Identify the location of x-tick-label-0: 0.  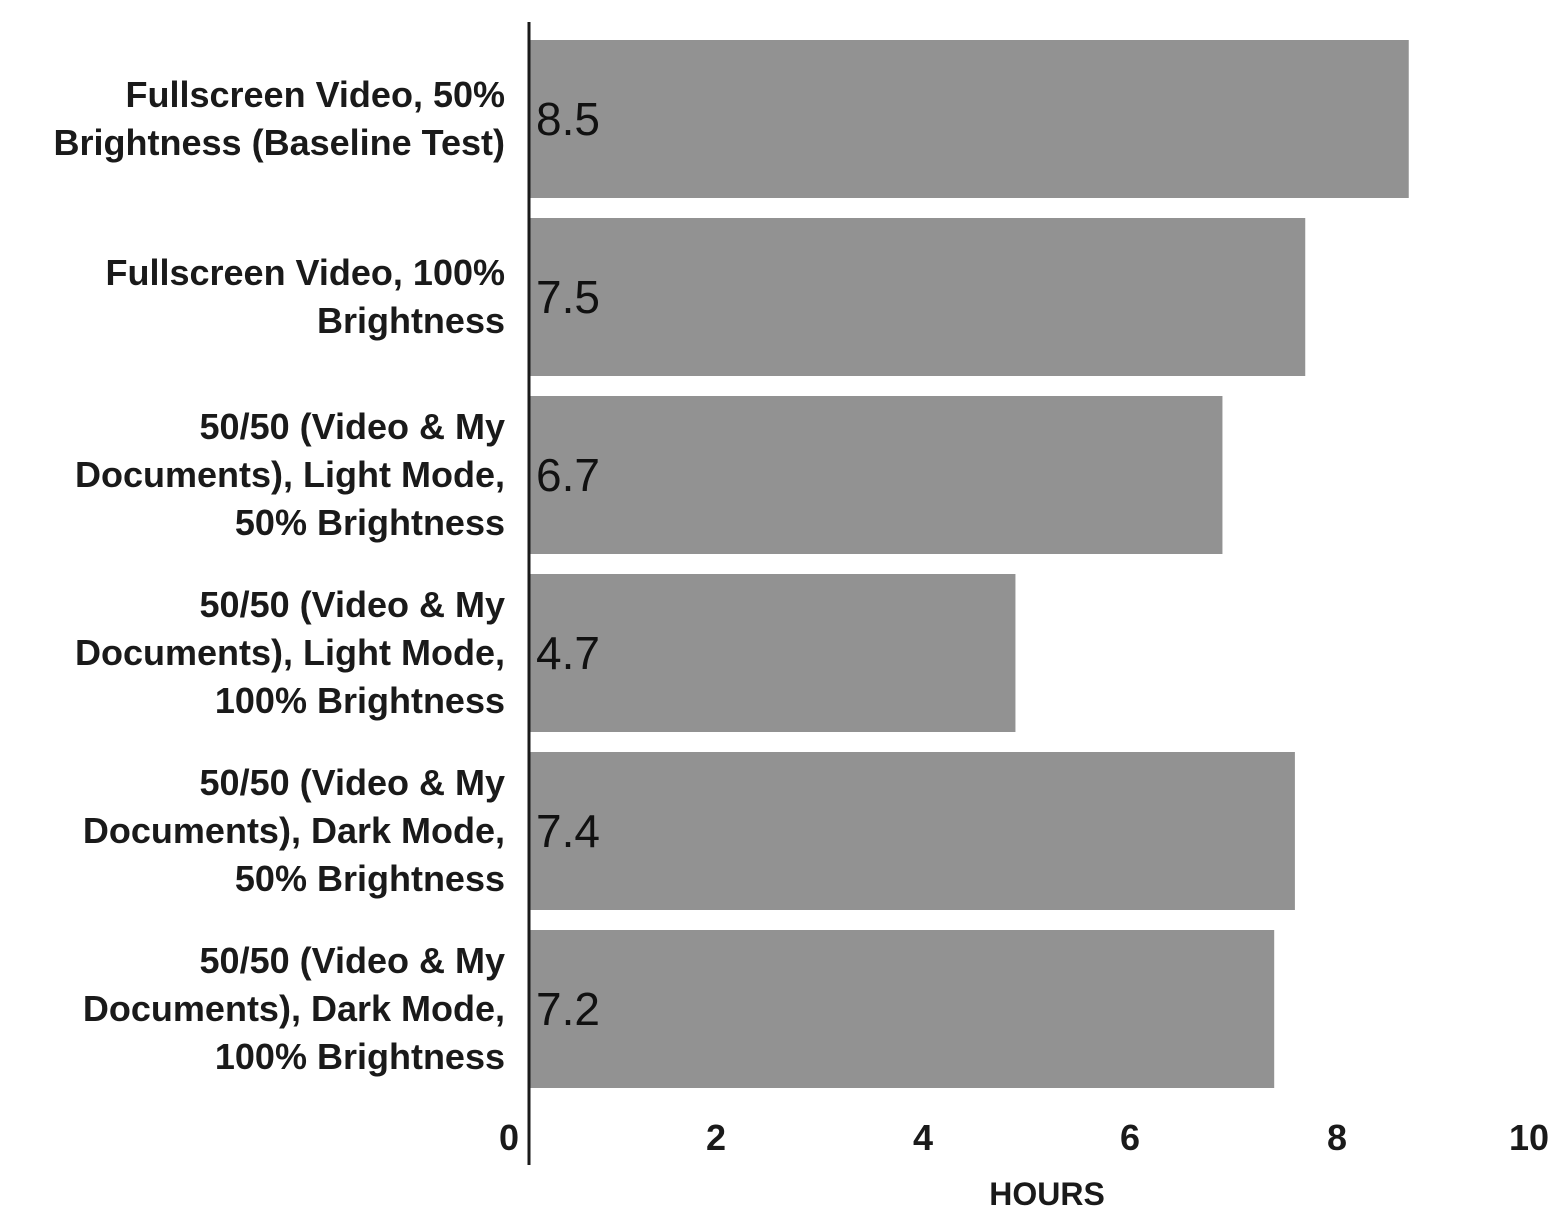
(509, 1137).